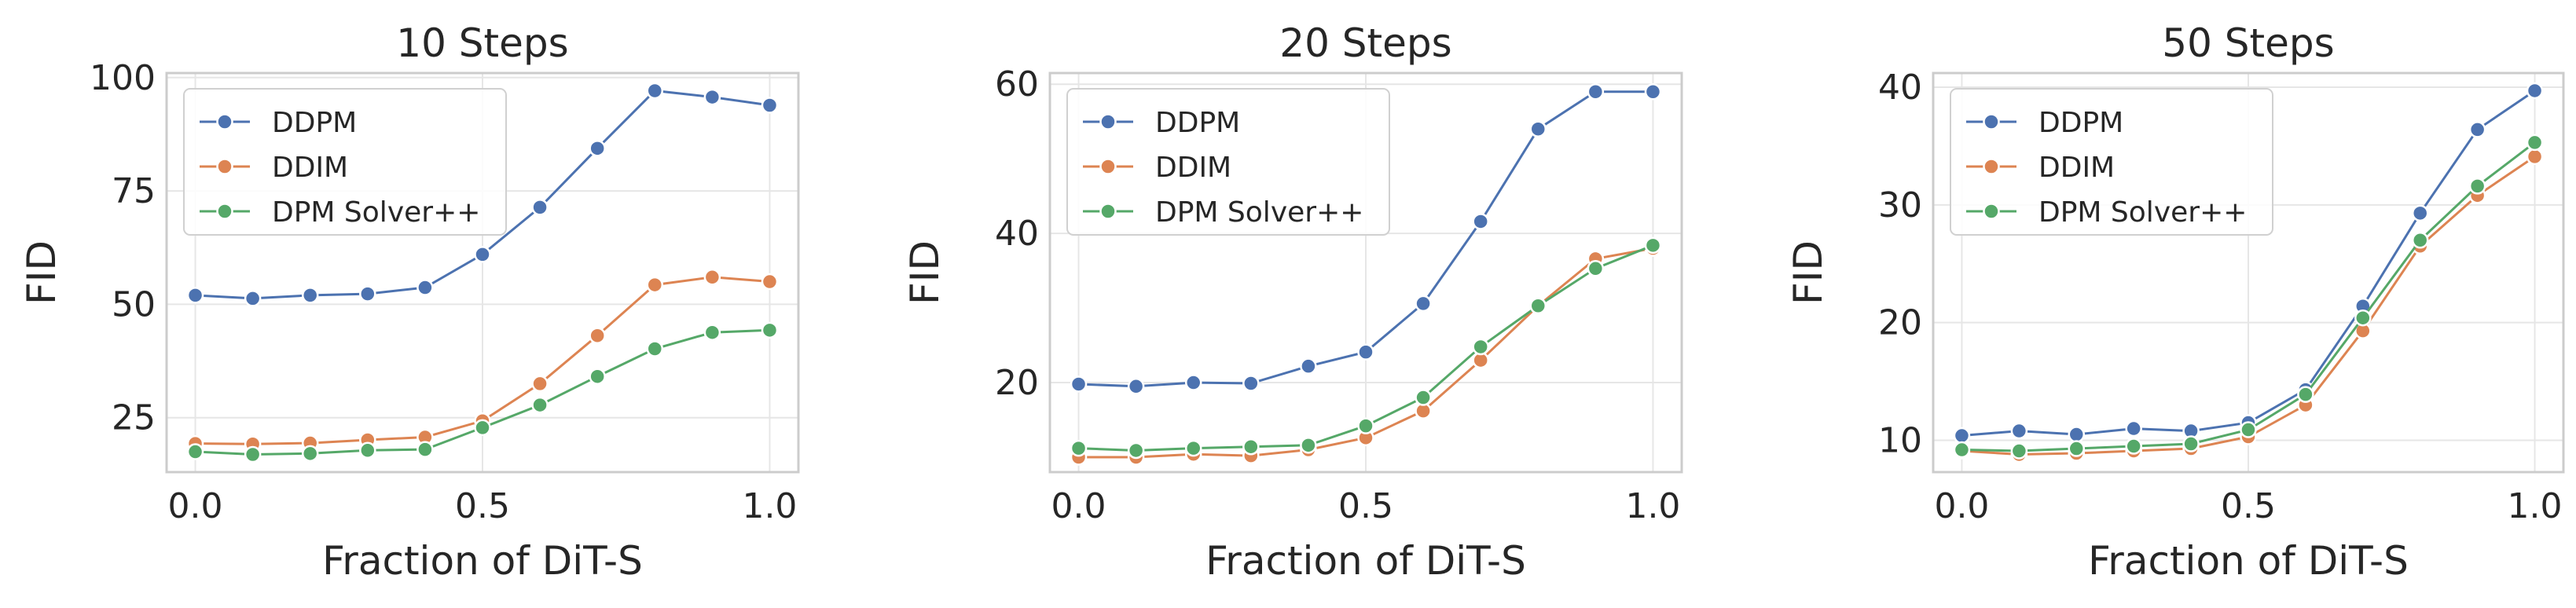 The width and height of the screenshot is (2576, 608). What do you see at coordinates (134, 191) in the screenshot?
I see `y-tick-label: 75` at bounding box center [134, 191].